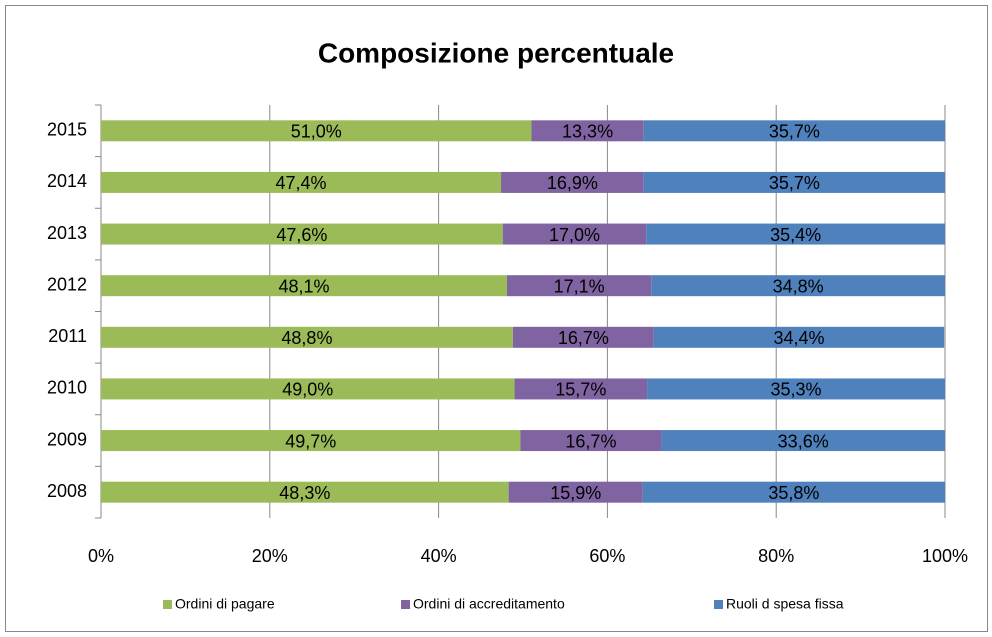 The width and height of the screenshot is (992, 637). I want to click on data-label: 51,0%, so click(316, 132).